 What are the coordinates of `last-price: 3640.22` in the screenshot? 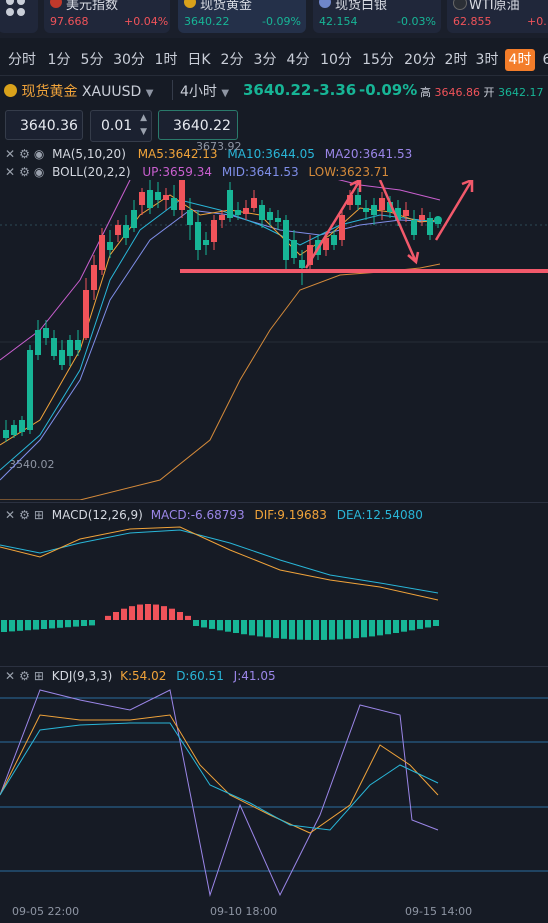 It's located at (277, 90).